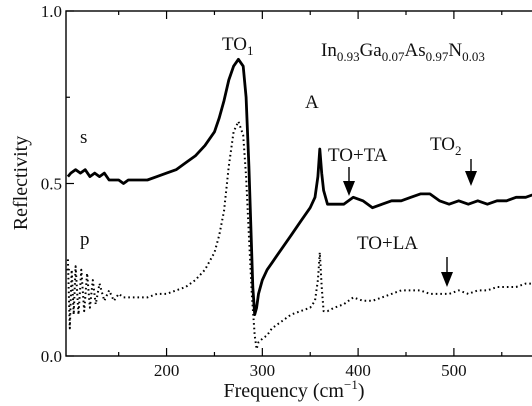 Image resolution: width=532 pixels, height=406 pixels. Describe the element at coordinates (51, 184) in the screenshot. I see `y-tick-label: 0.5` at that location.